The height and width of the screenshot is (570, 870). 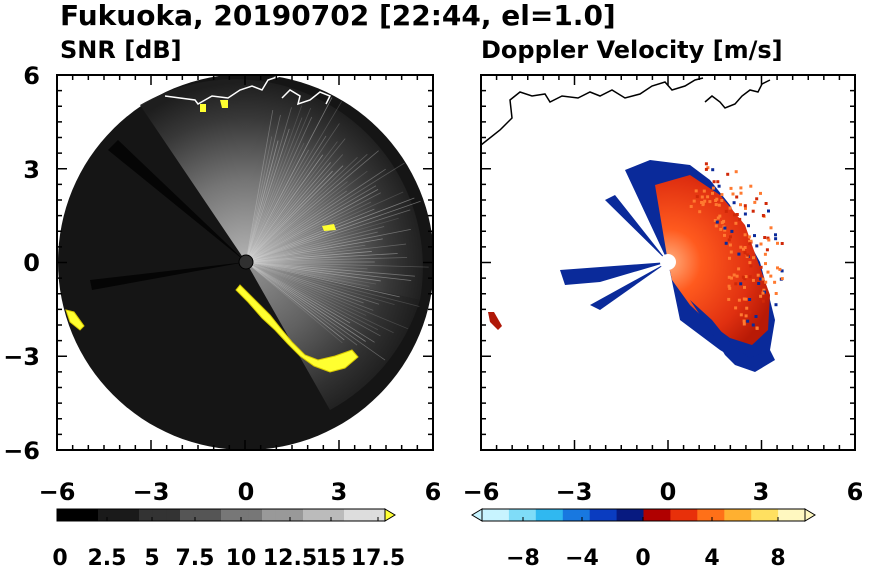 What do you see at coordinates (632, 50) in the screenshot?
I see `velocity-panel-title: Doppler Velocity [m/s]` at bounding box center [632, 50].